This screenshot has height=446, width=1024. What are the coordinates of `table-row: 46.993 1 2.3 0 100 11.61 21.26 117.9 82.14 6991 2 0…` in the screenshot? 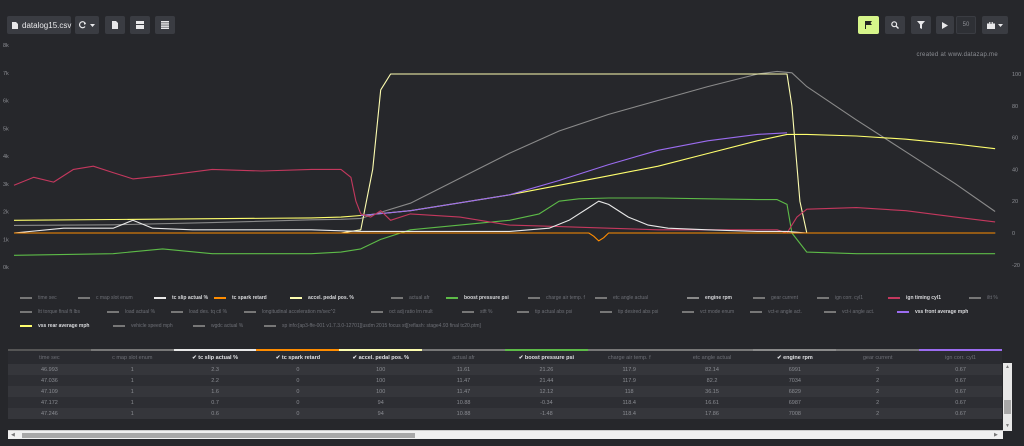 It's located at (505, 369).